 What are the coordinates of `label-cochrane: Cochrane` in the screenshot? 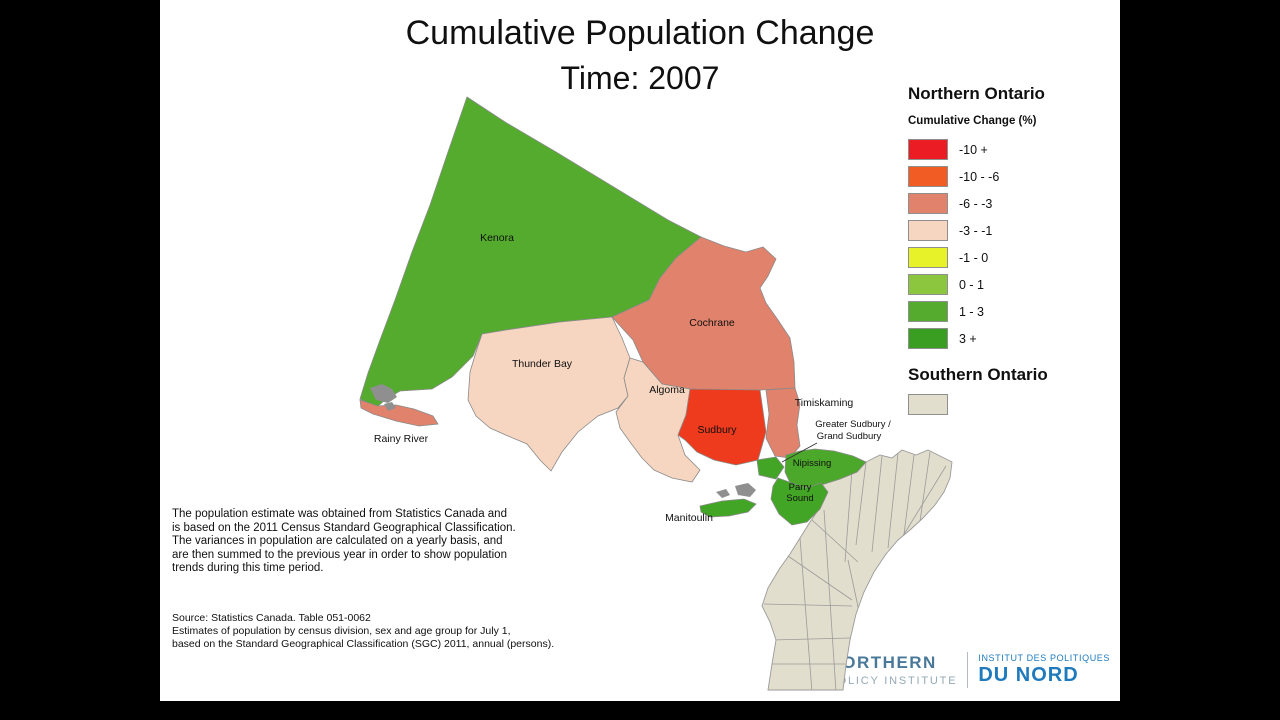 It's located at (712, 323).